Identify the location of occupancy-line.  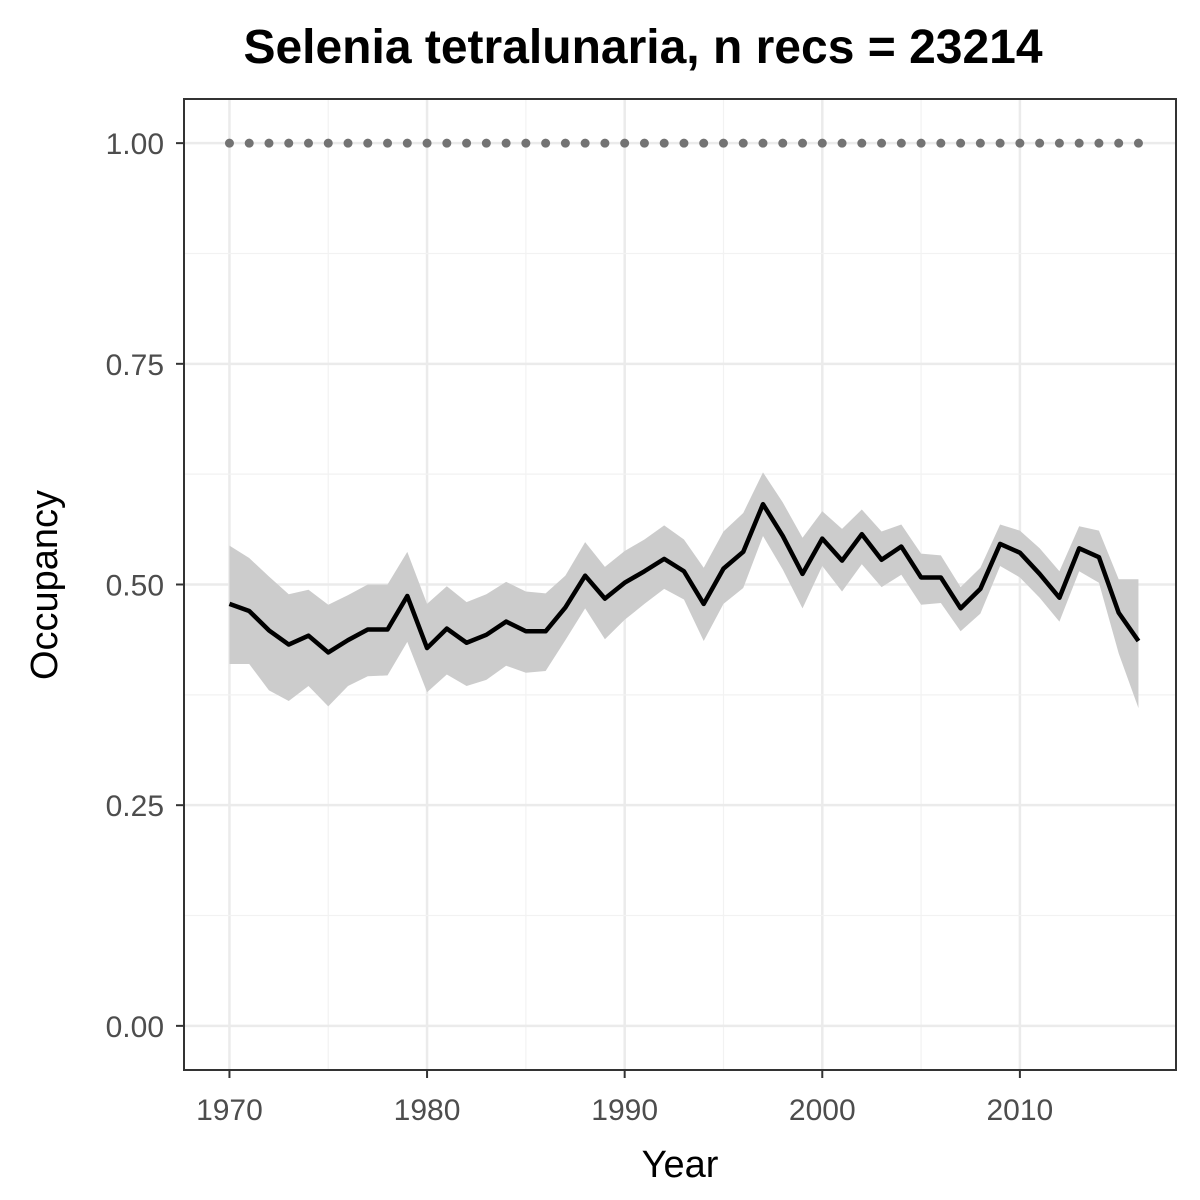
(684, 578).